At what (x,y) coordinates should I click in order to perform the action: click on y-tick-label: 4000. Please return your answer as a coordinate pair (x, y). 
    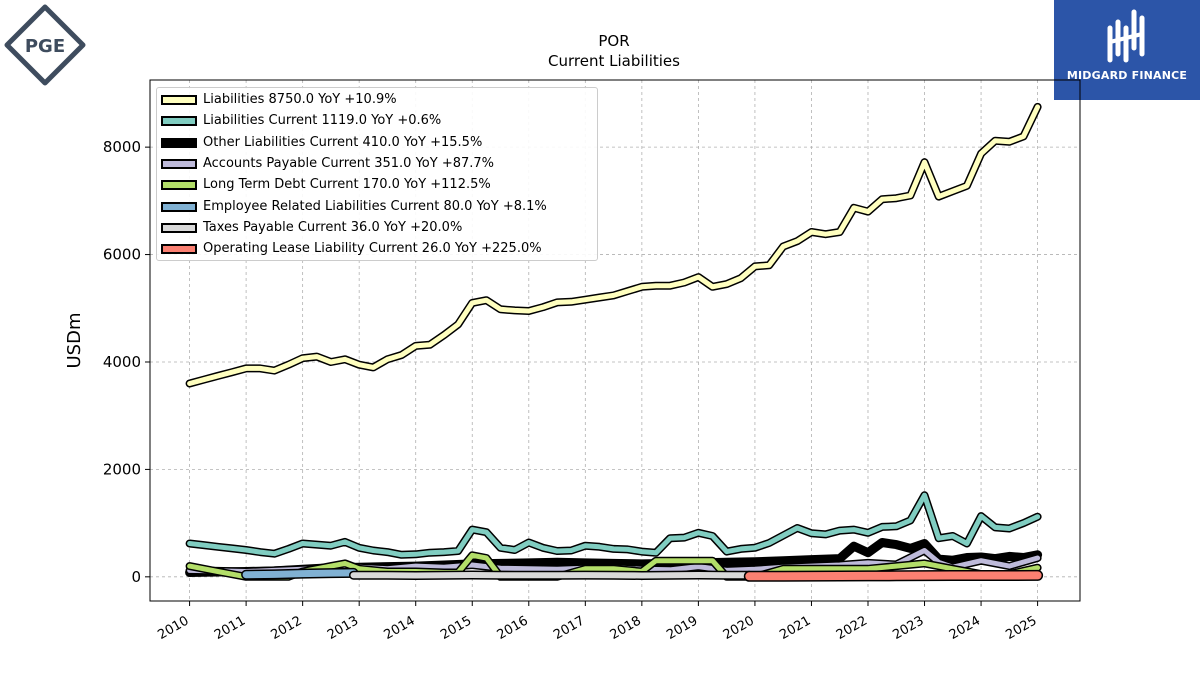
    Looking at the image, I should click on (122, 362).